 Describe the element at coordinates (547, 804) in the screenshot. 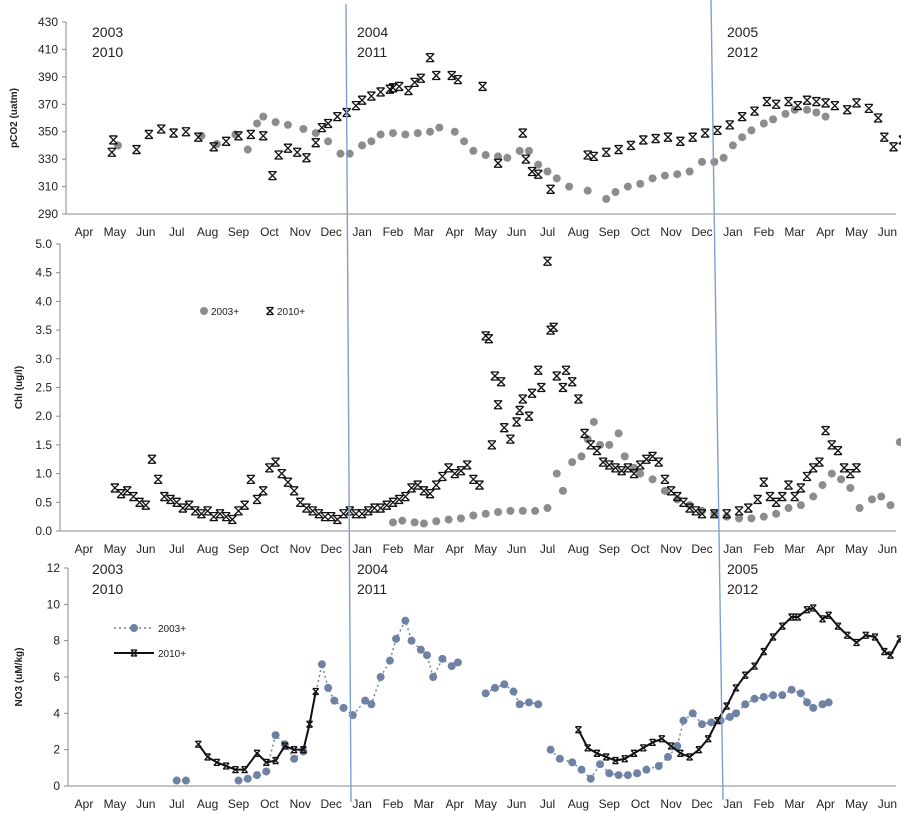

I see `nitrate-x-tick-label: Jul` at that location.